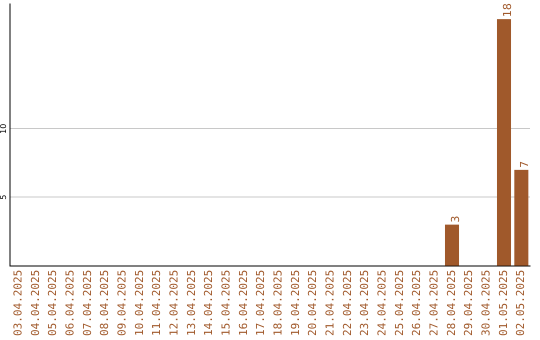  What do you see at coordinates (278, 303) in the screenshot?
I see `x-tick-label: 18.04.2025` at bounding box center [278, 303].